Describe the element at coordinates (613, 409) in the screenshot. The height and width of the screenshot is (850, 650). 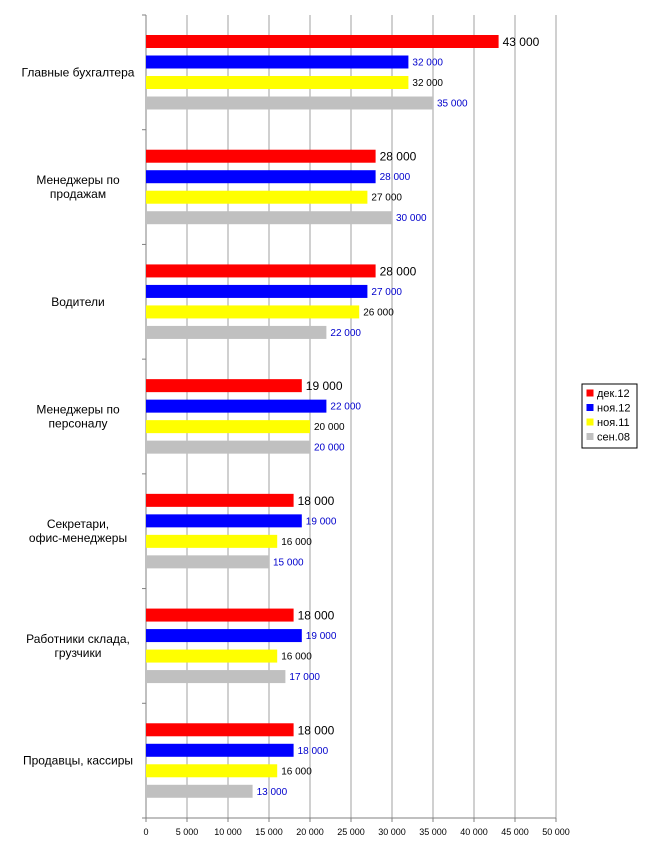
I see `legend-label: ноя.12` at that location.